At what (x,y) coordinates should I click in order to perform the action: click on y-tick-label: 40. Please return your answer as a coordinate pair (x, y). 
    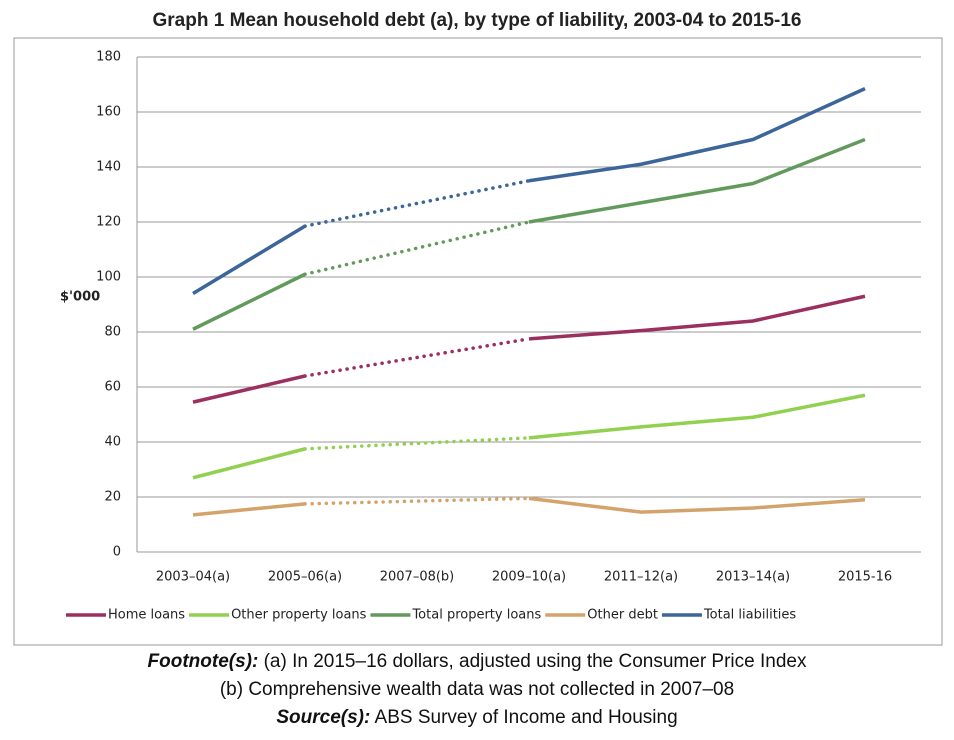
    Looking at the image, I should click on (112, 442).